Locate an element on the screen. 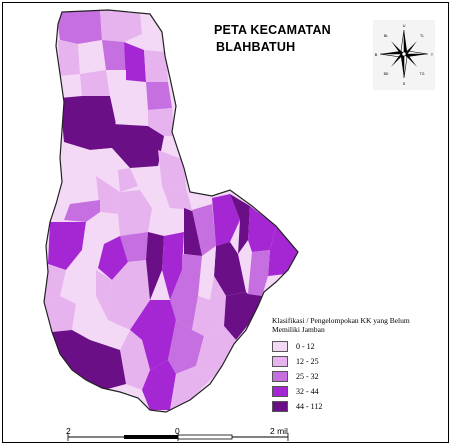  legend-item: 0 - 12 is located at coordinates (357, 346).